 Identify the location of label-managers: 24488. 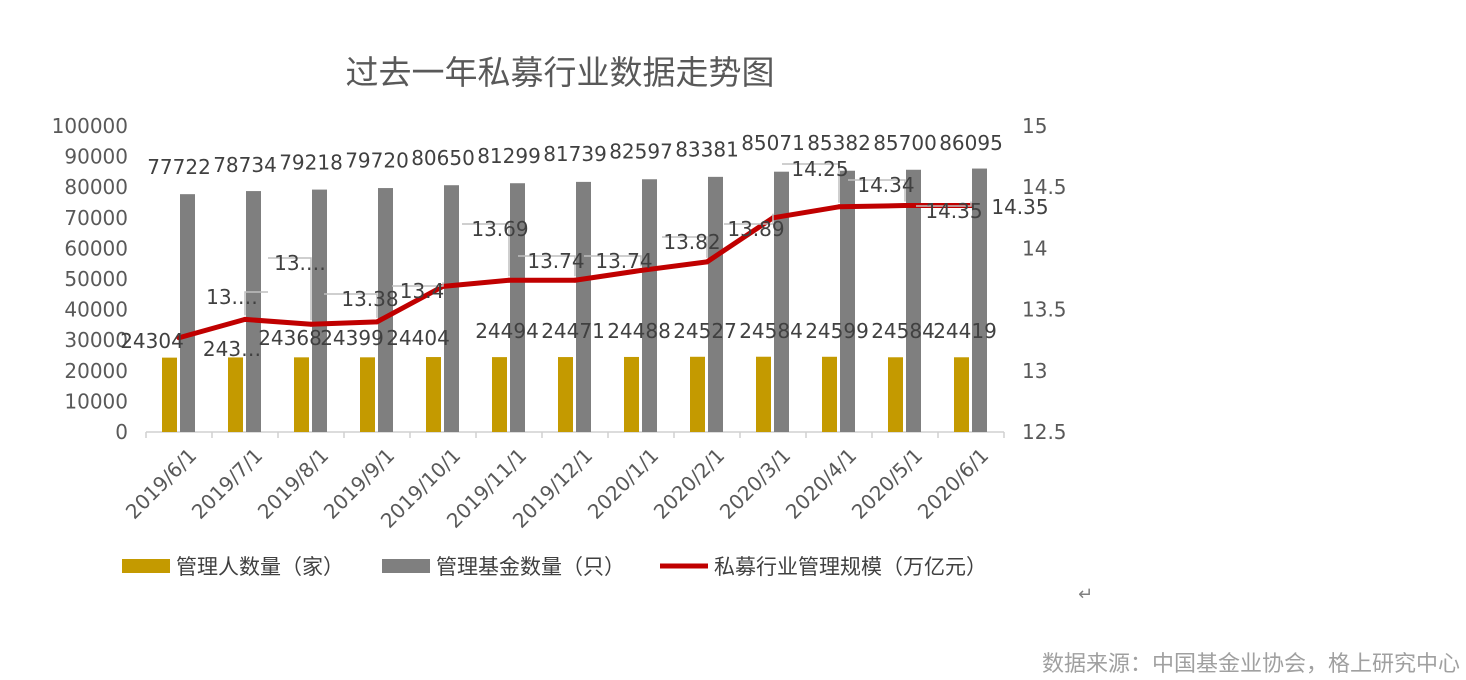
(639, 331).